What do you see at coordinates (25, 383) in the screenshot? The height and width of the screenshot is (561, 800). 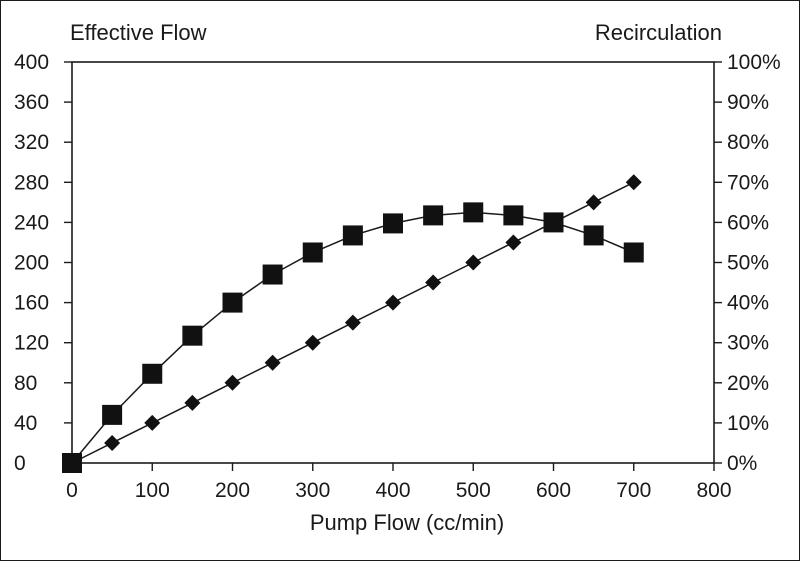 I see `y-left-tick-label: 80` at bounding box center [25, 383].